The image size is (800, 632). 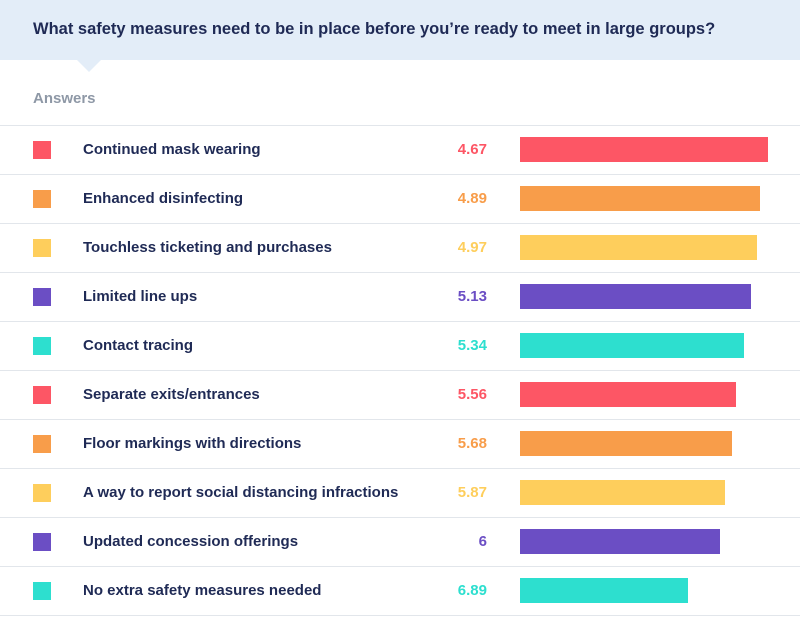 I want to click on answer-label: Continued mask wearing, so click(x=172, y=149).